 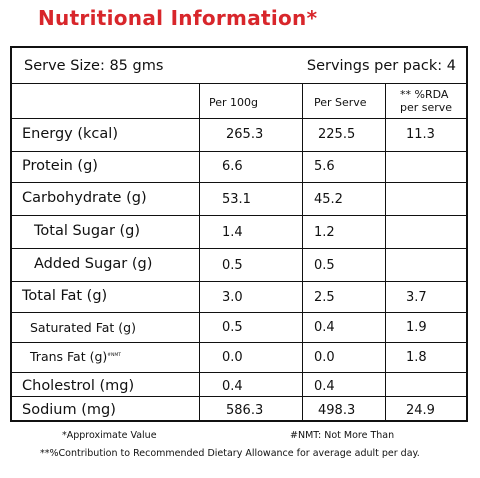 What do you see at coordinates (424, 94) in the screenshot?
I see `header-rda-line1: ** %RDA` at bounding box center [424, 94].